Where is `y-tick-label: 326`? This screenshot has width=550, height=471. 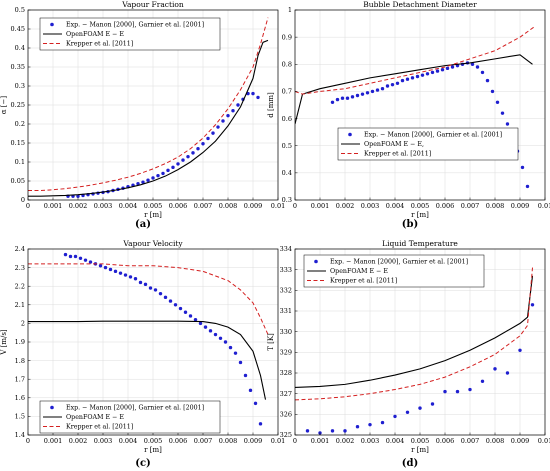
y-tick-label: 326 is located at coordinates (286, 415).